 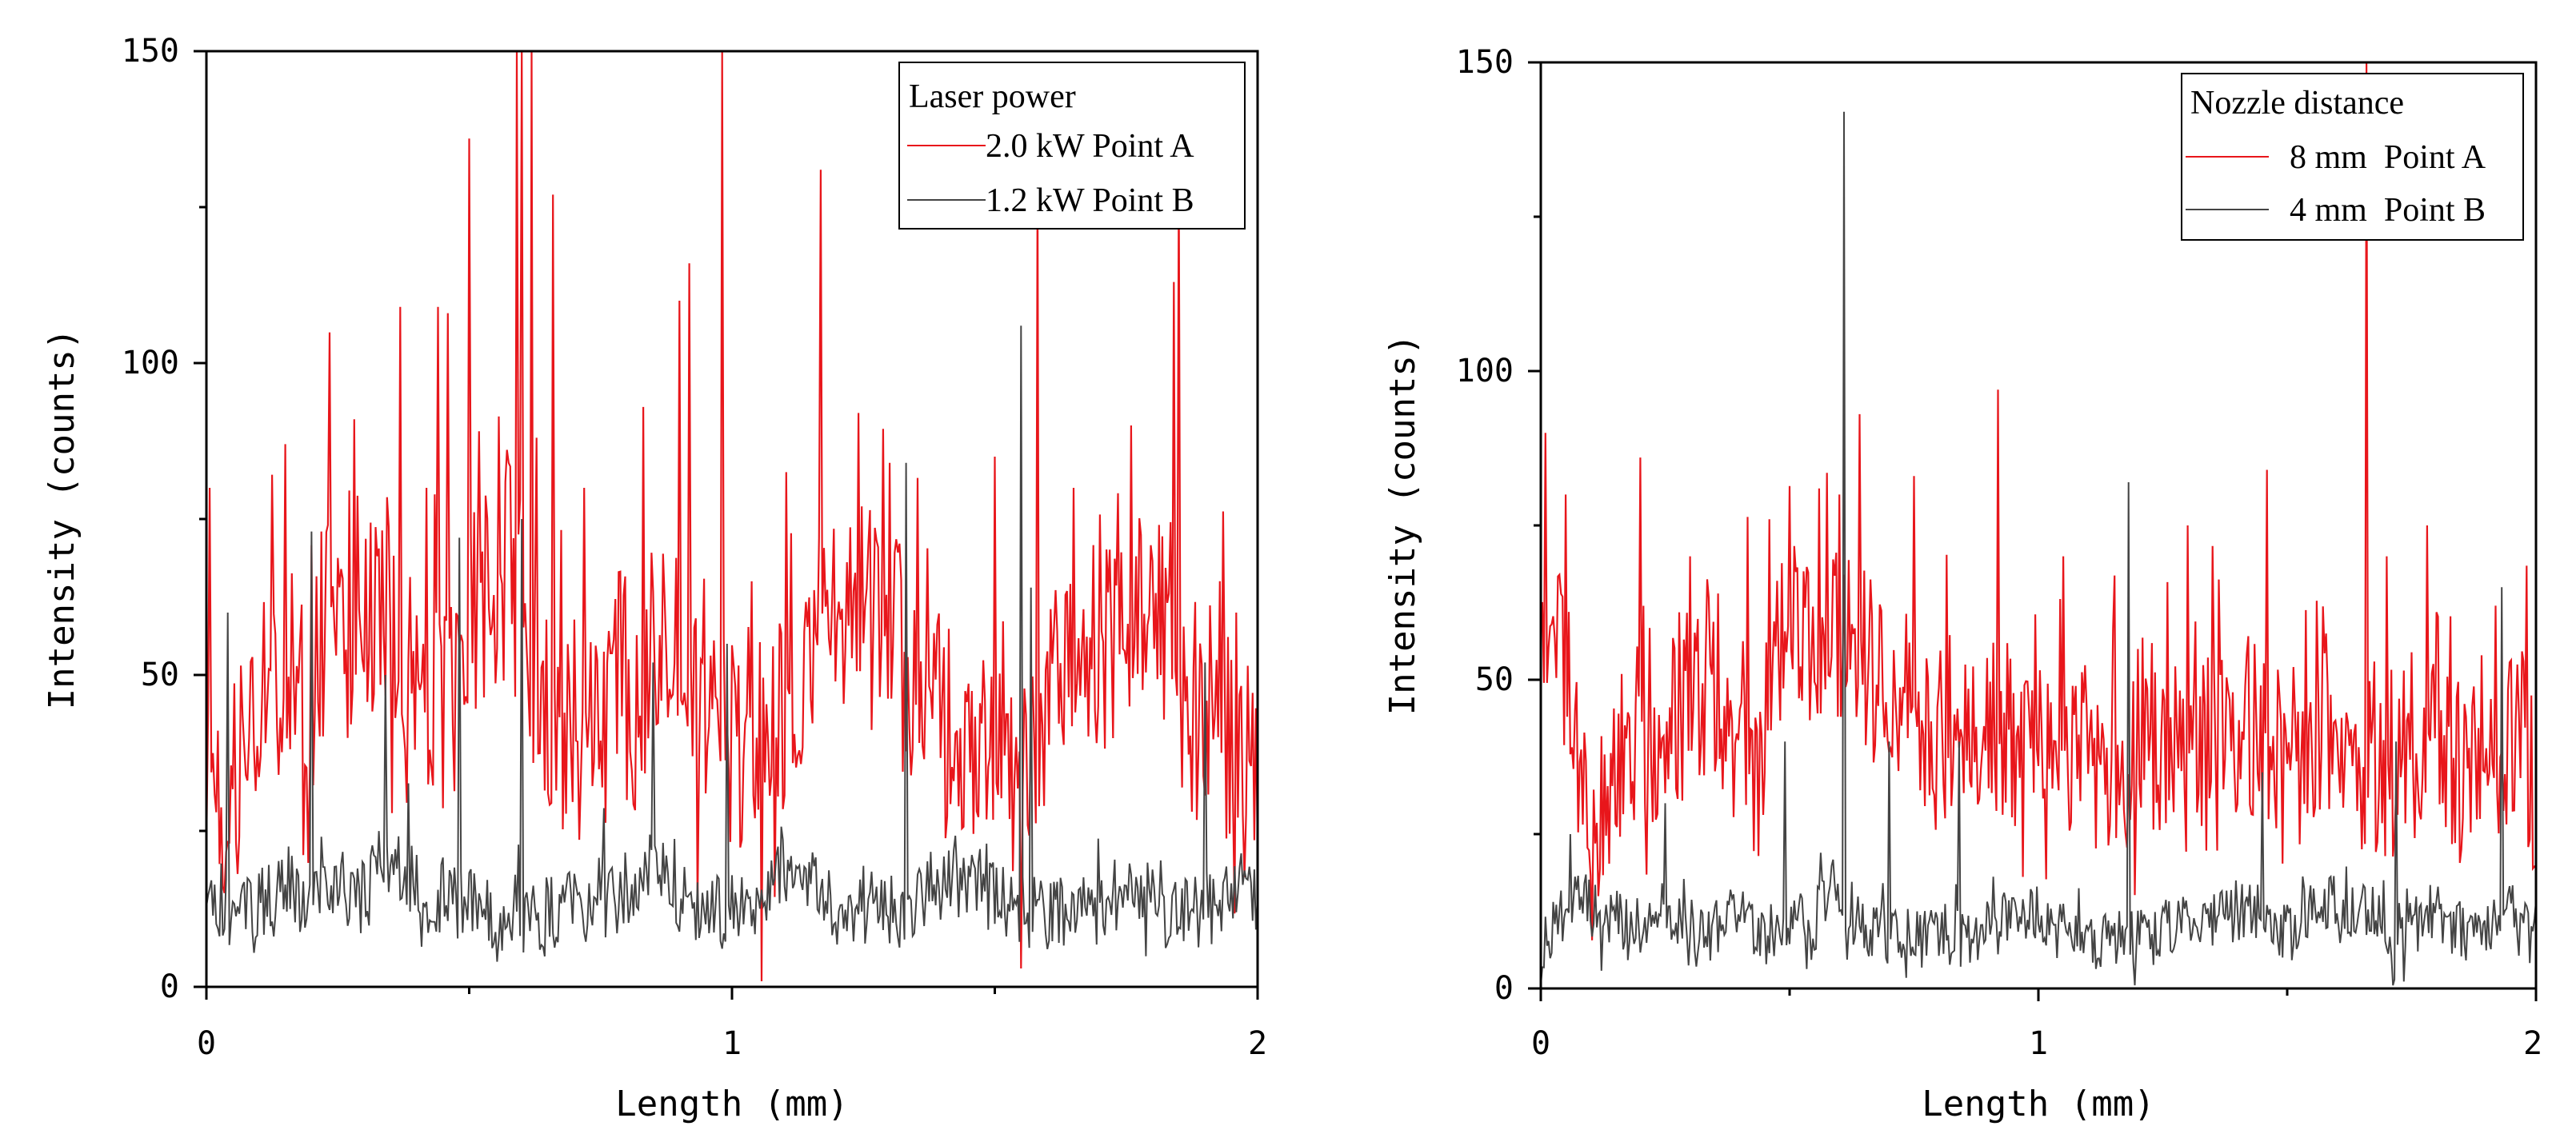 I want to click on x-tick-label-left: 1, so click(x=732, y=1043).